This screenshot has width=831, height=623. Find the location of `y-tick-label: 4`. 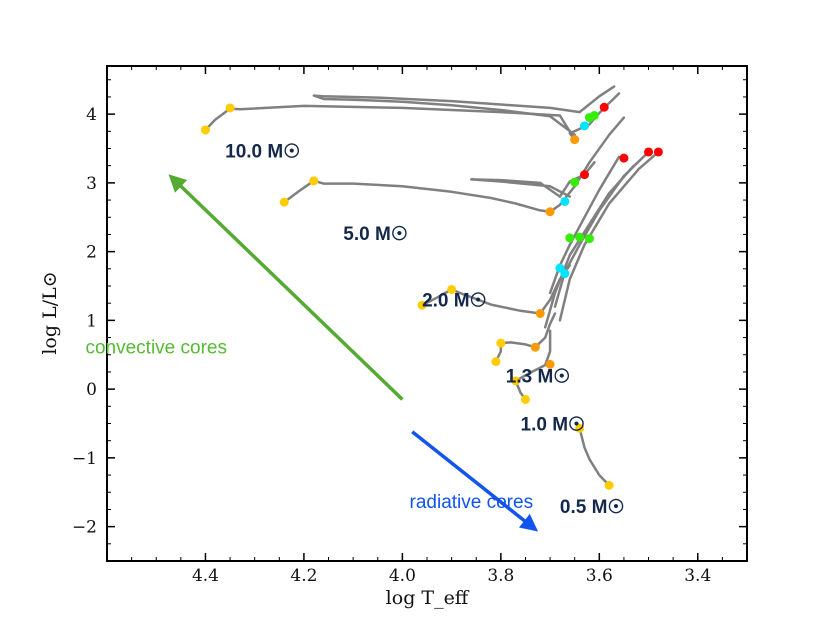

y-tick-label: 4 is located at coordinates (91, 115).